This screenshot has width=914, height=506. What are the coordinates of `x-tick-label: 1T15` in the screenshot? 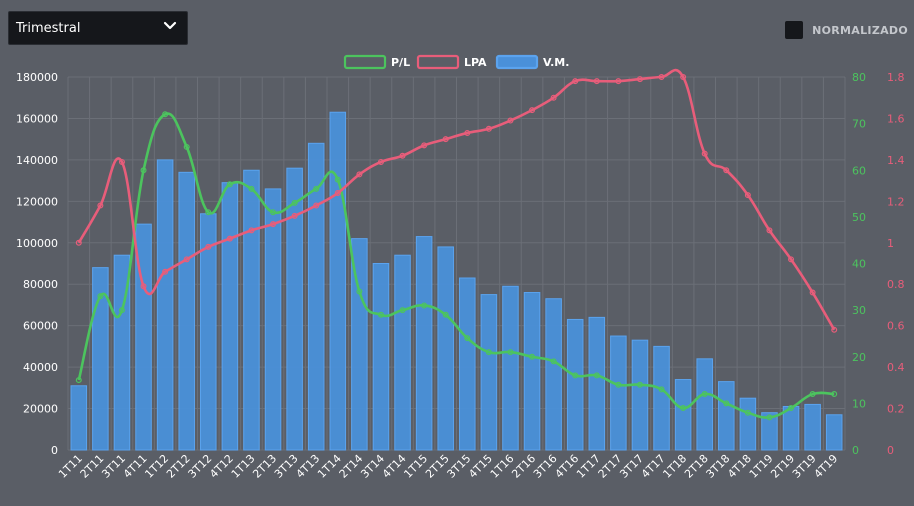 It's located at (415, 466).